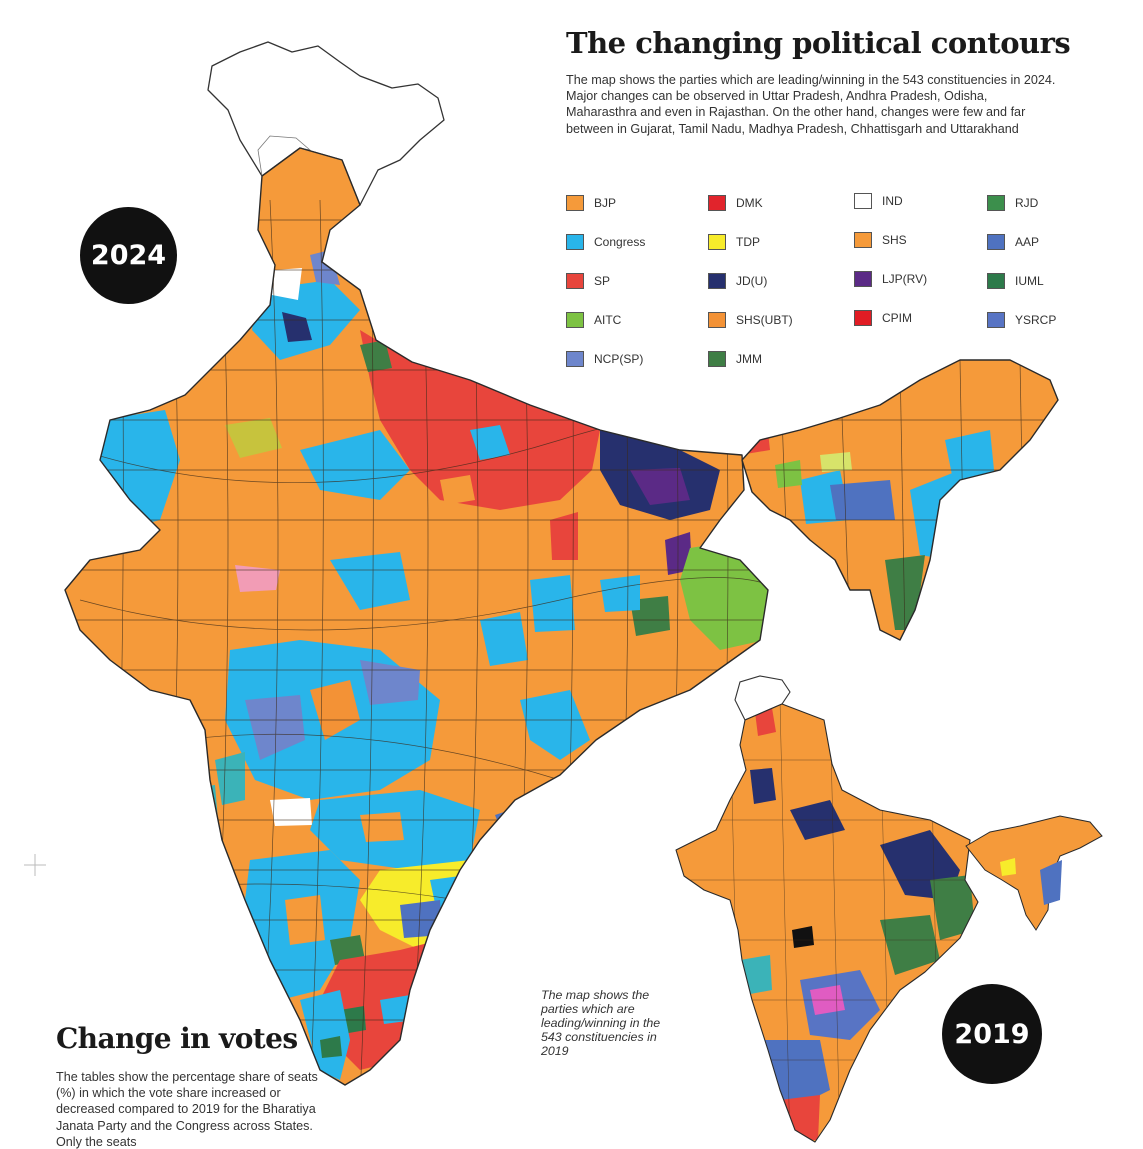  I want to click on legend-item-ljp-rv: LJP(RV), so click(890, 279).